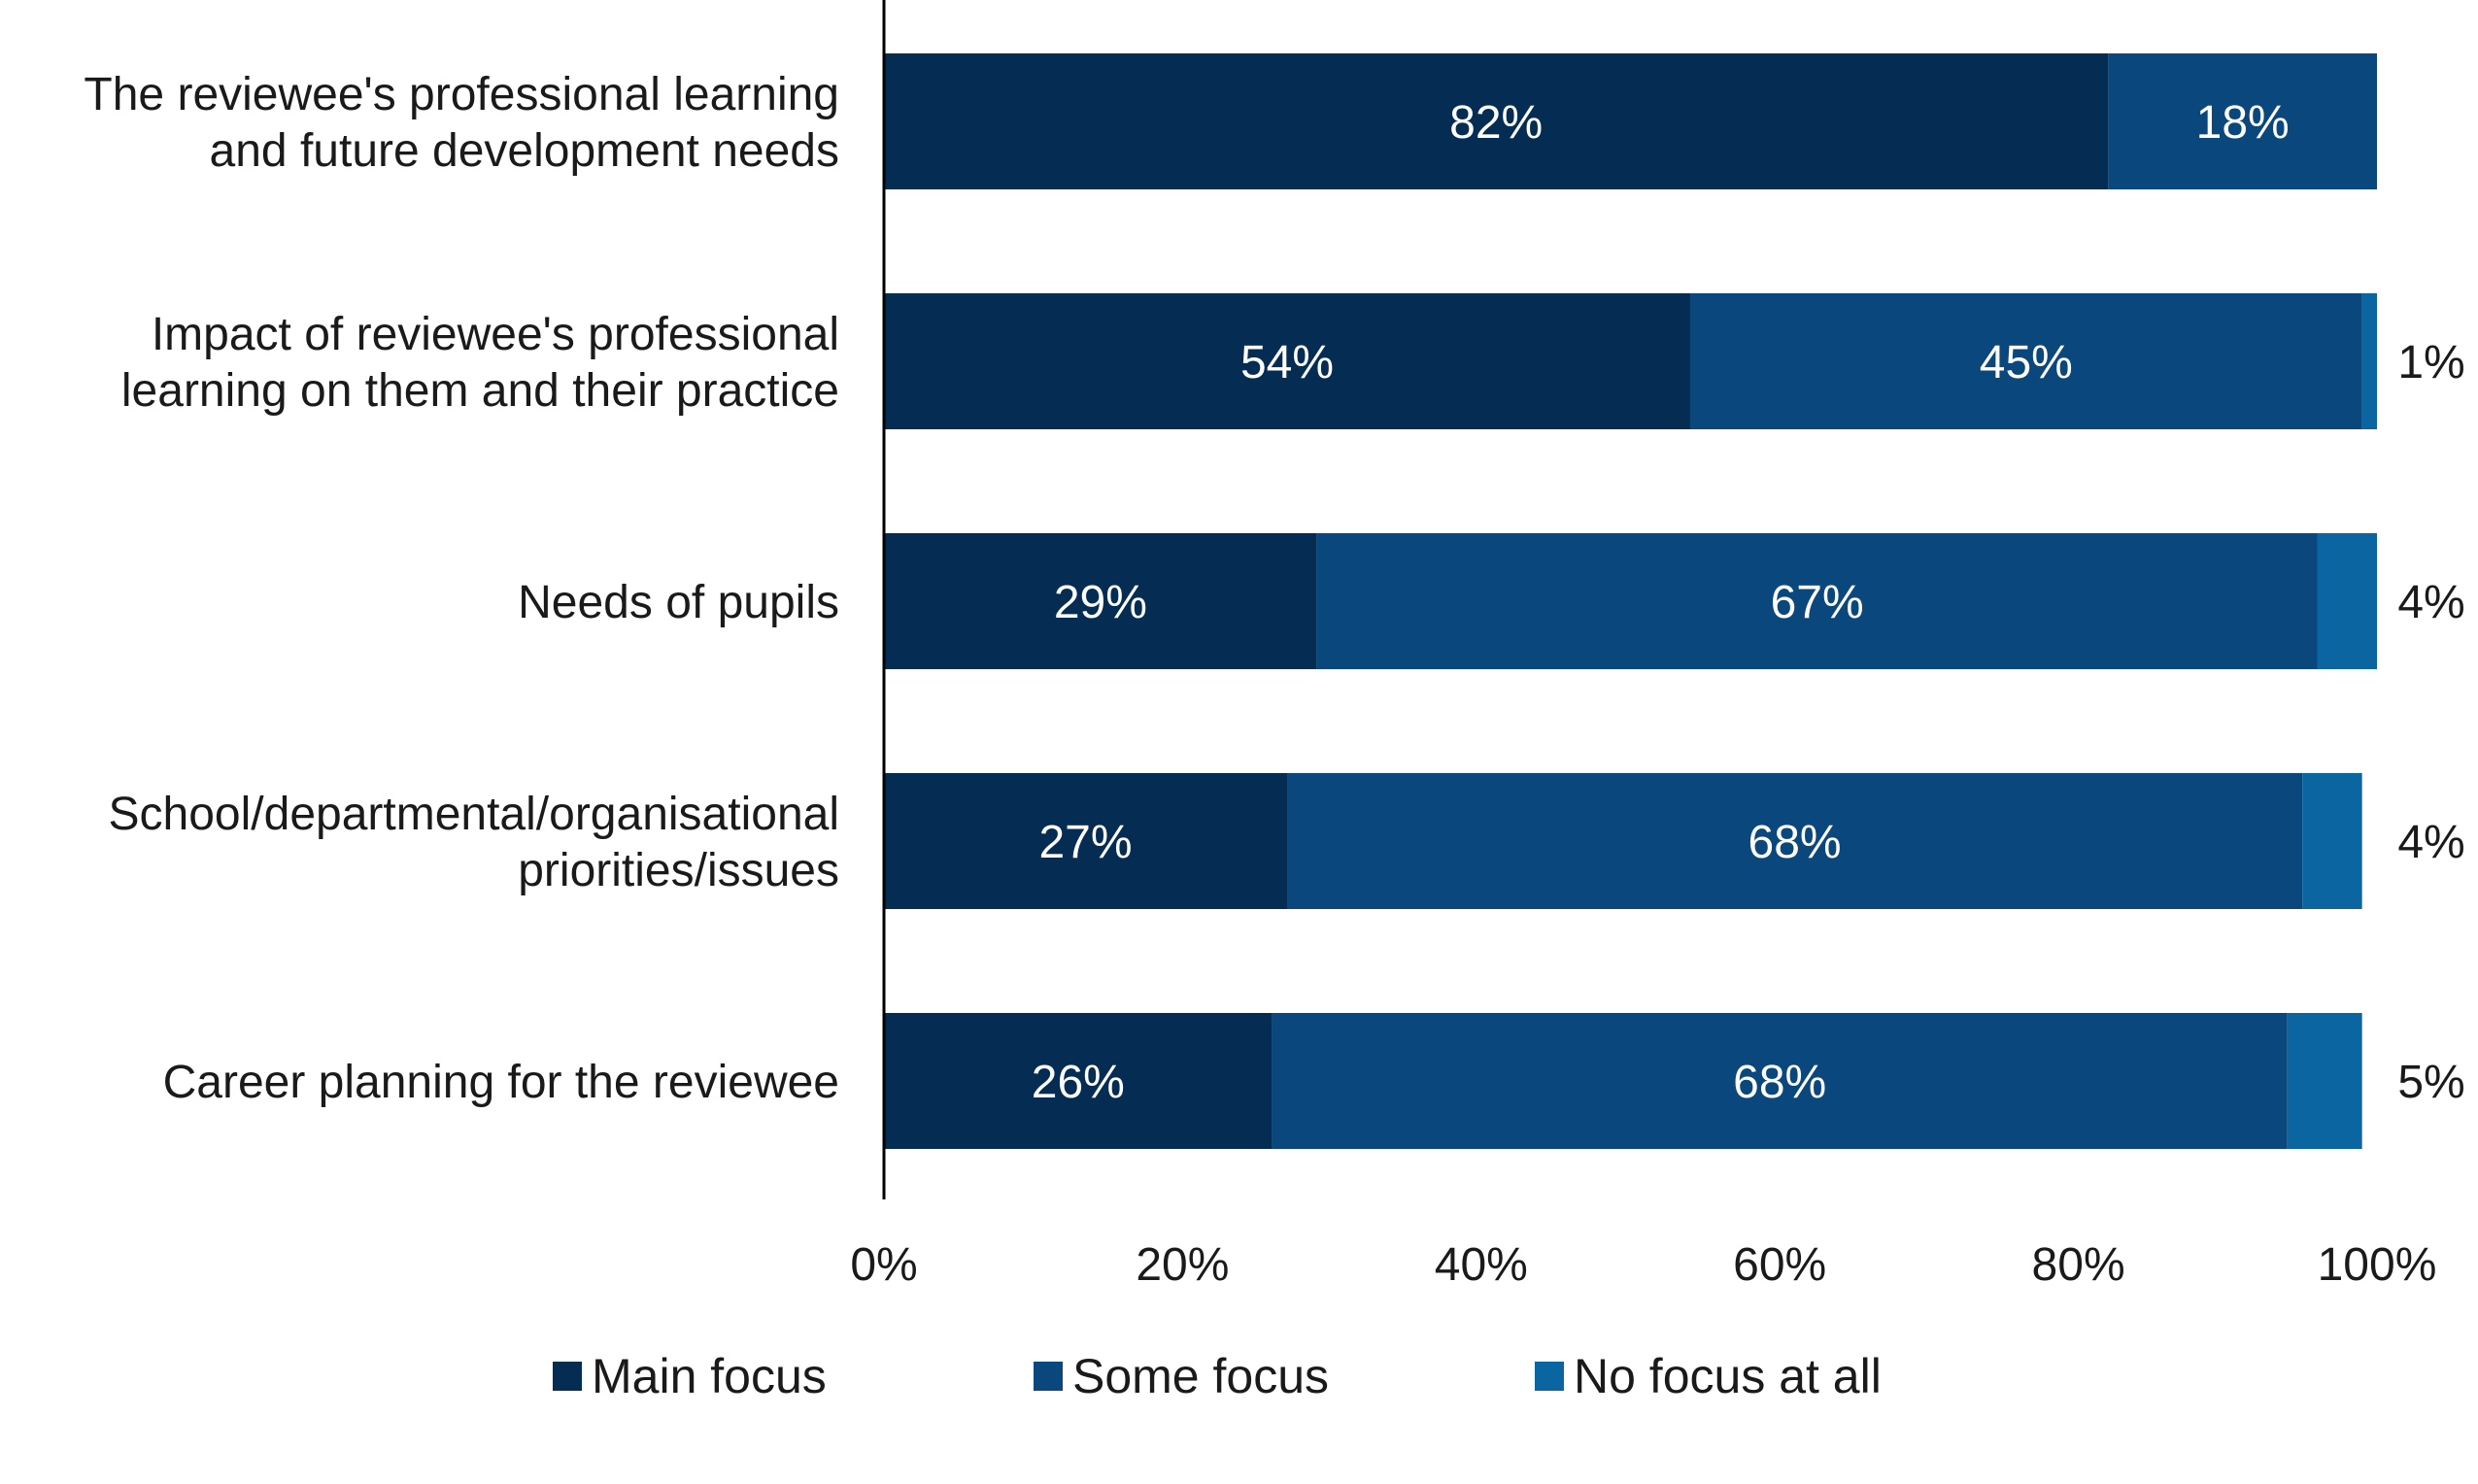 Image resolution: width=2478 pixels, height=1484 pixels. What do you see at coordinates (1779, 1265) in the screenshot?
I see `x-tick-label: 60%` at bounding box center [1779, 1265].